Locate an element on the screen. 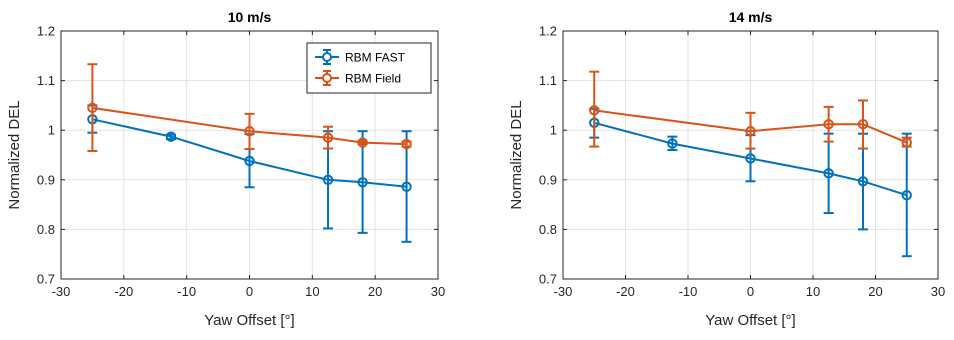 The image size is (954, 340). legend-entry: RBM FAST is located at coordinates (360, 57).